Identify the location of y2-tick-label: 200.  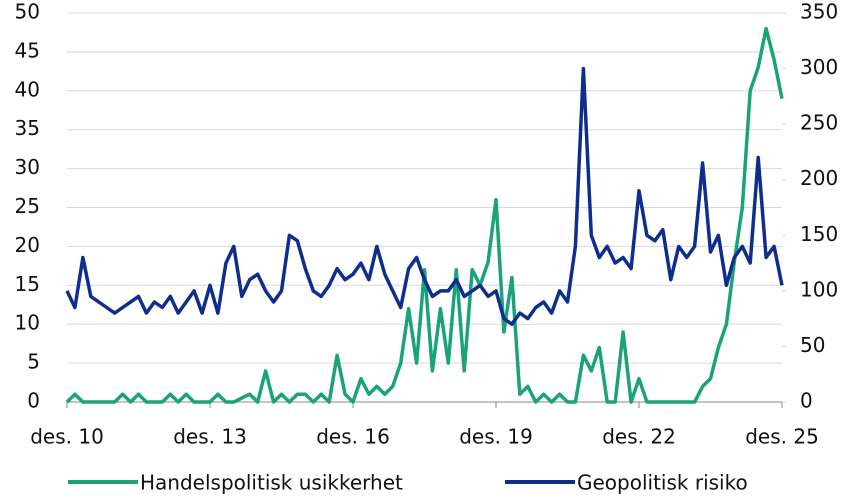
(819, 178).